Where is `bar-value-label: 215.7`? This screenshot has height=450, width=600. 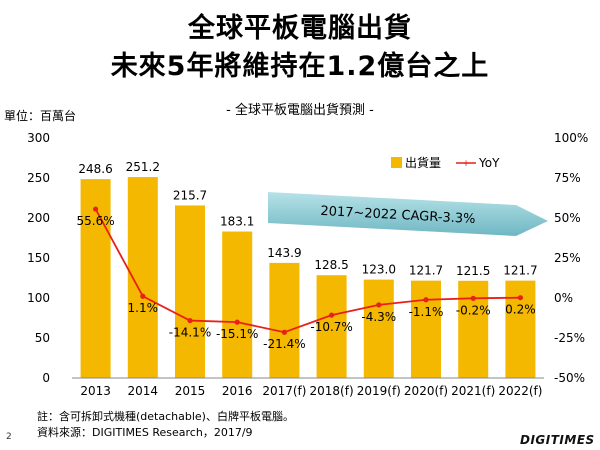 bar-value-label: 215.7 is located at coordinates (190, 195).